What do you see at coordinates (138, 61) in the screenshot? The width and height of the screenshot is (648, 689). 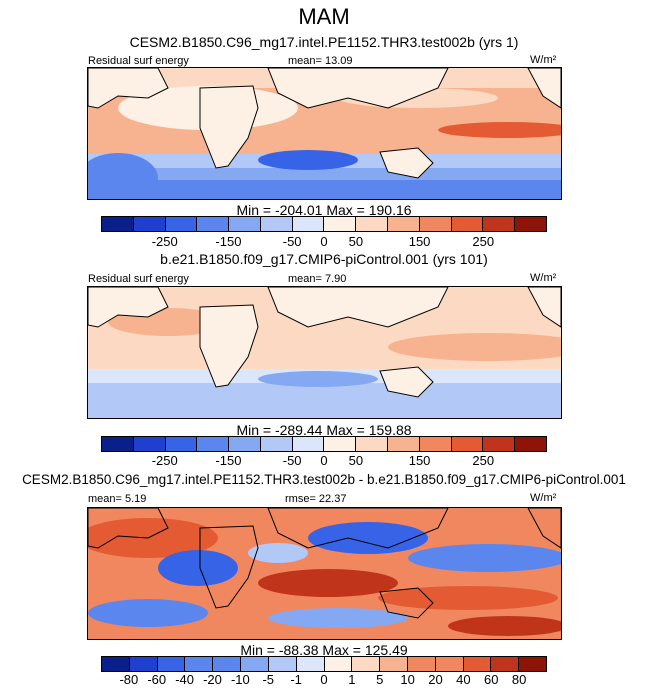 I see `panel-1-variable-label: Residual surf energy` at bounding box center [138, 61].